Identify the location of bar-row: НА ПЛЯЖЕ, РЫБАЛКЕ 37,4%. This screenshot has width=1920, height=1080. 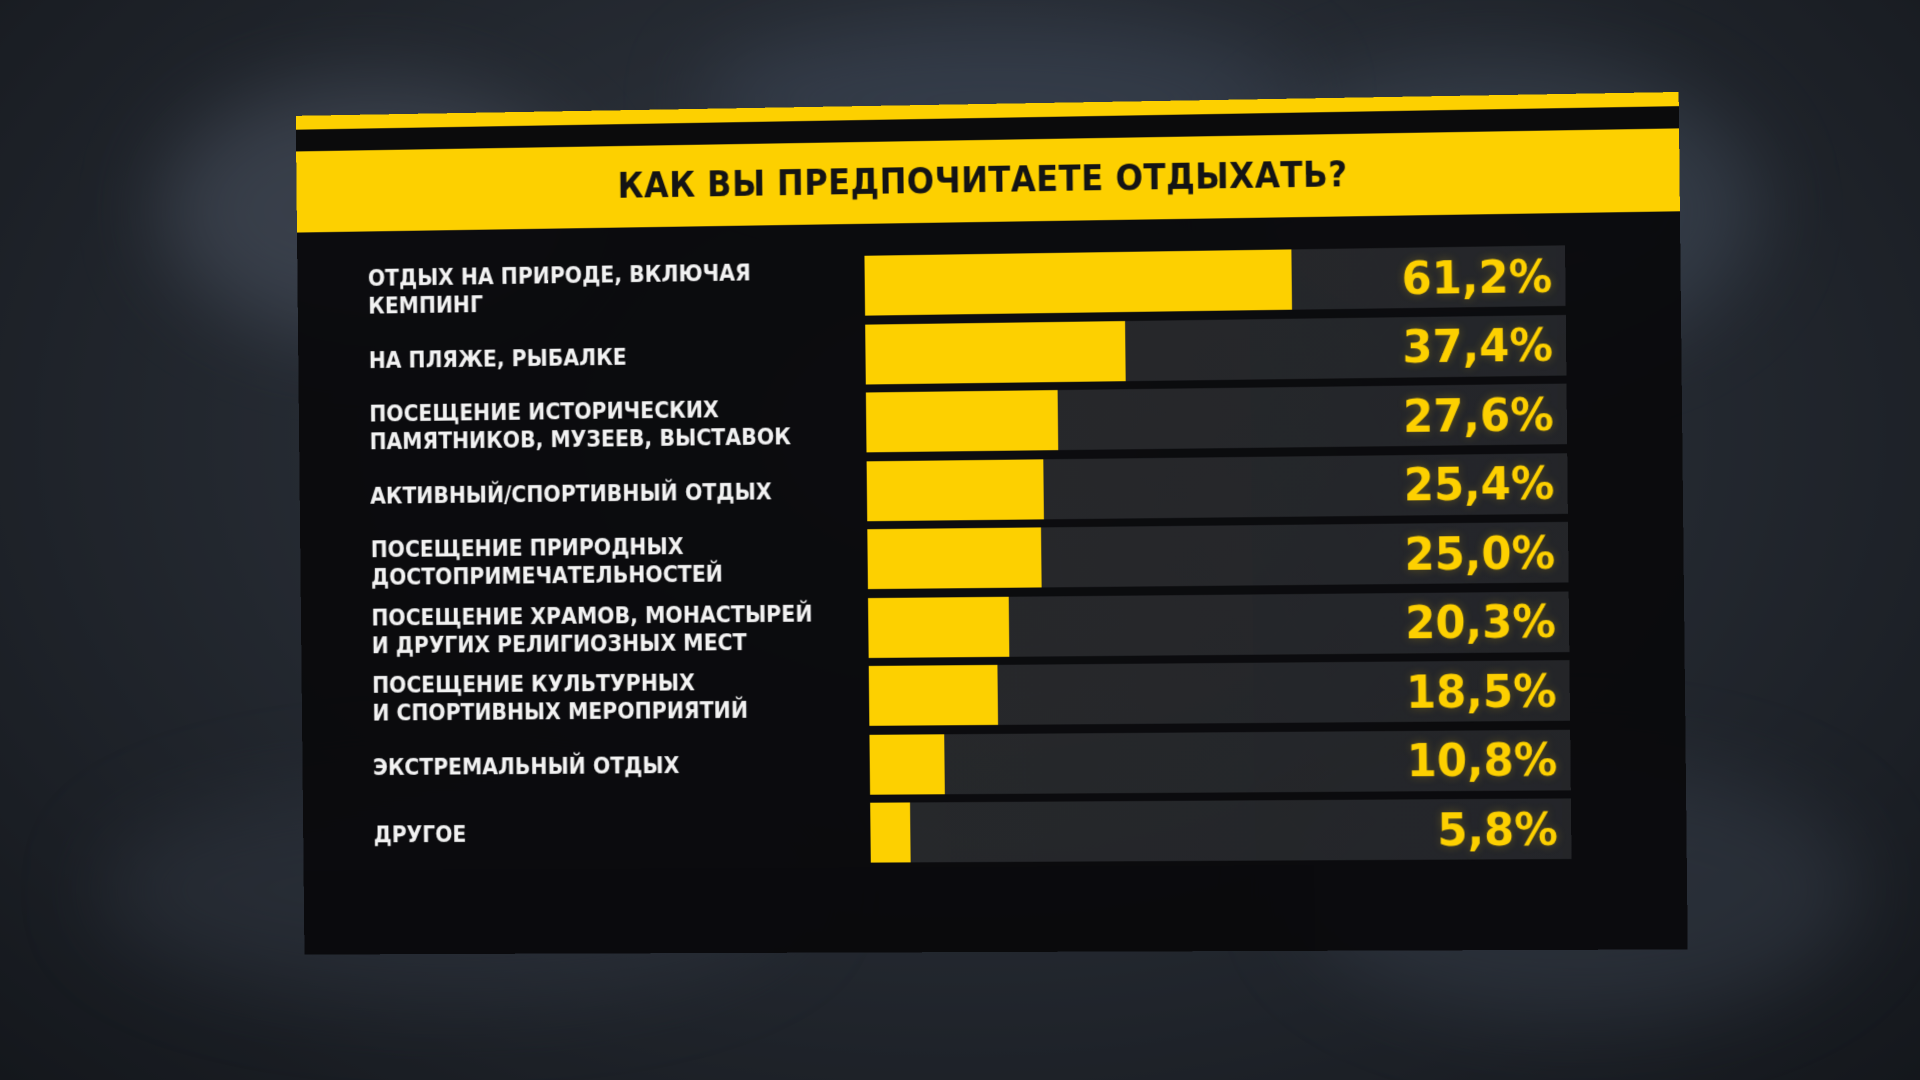
(990, 352).